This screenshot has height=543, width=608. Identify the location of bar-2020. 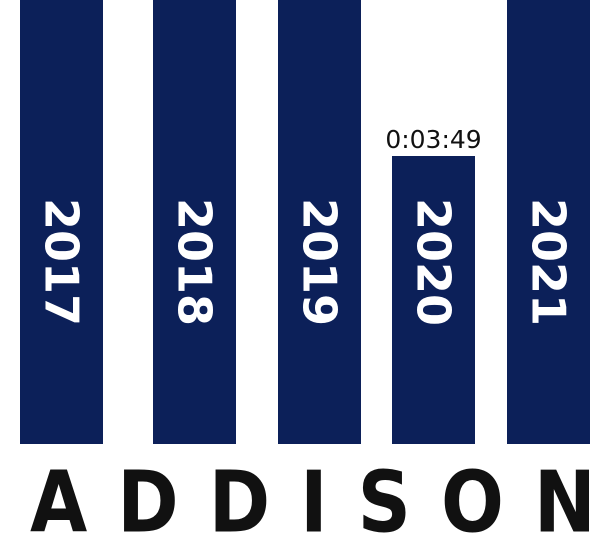
(433, 300).